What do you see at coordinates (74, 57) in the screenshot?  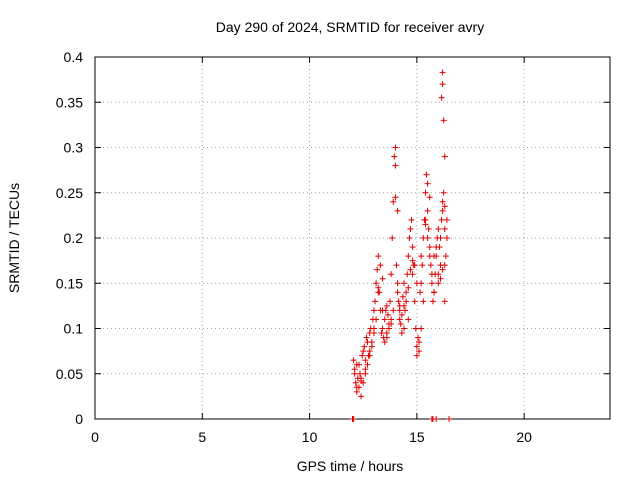 I see `y-tick-label: 0.4` at bounding box center [74, 57].